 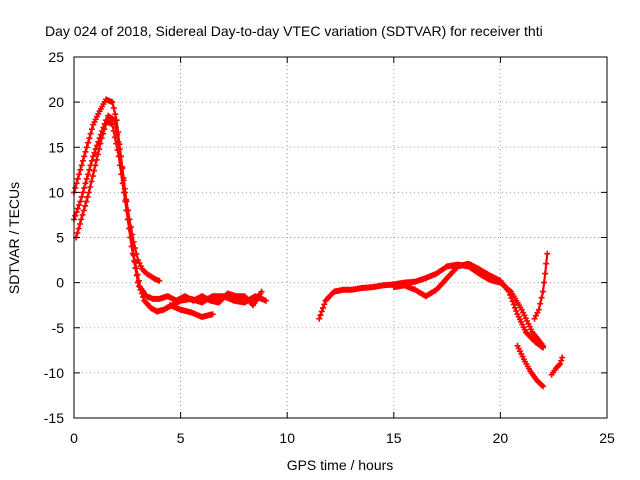 I want to click on series-line, so click(x=168, y=210).